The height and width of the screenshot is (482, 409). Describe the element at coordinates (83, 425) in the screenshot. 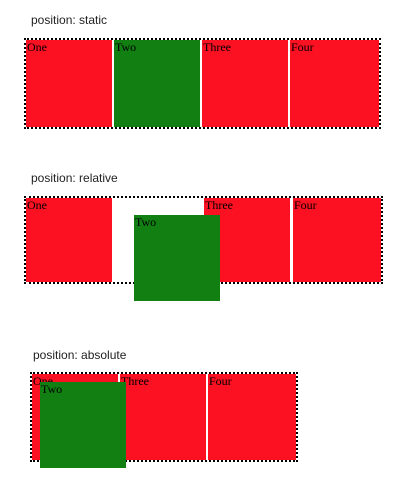

I see `box-two-absolute: Two` at that location.